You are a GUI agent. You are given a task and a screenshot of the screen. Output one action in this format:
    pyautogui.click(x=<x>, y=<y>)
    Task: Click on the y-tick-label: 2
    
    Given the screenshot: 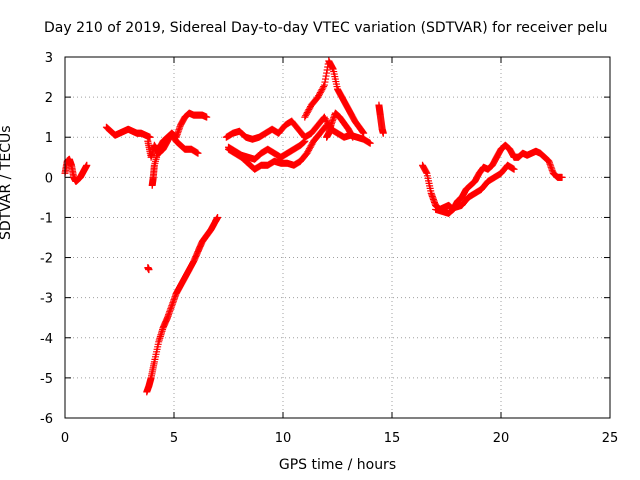 What is the action you would take?
    pyautogui.click(x=49, y=98)
    